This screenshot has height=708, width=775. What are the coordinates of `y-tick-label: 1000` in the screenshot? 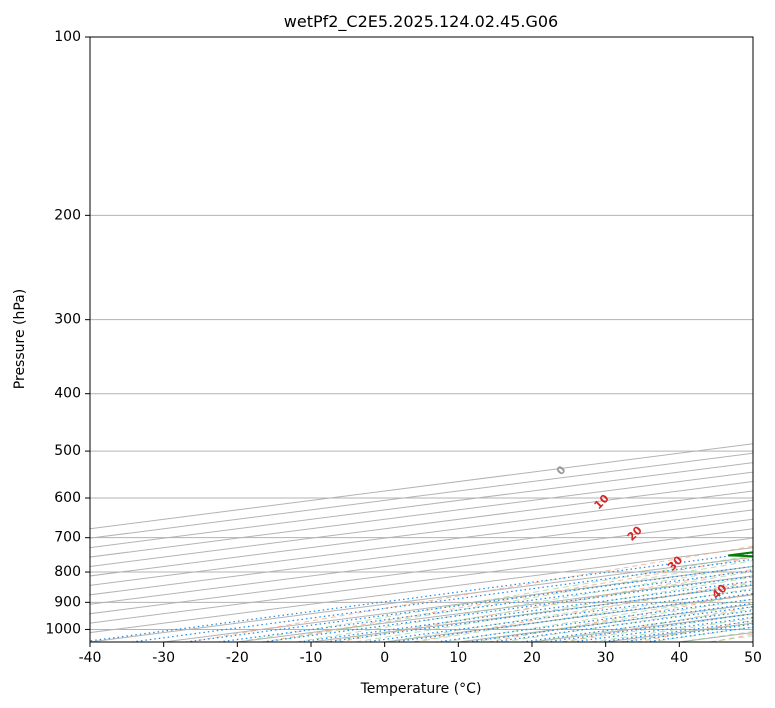 It's located at (63, 629).